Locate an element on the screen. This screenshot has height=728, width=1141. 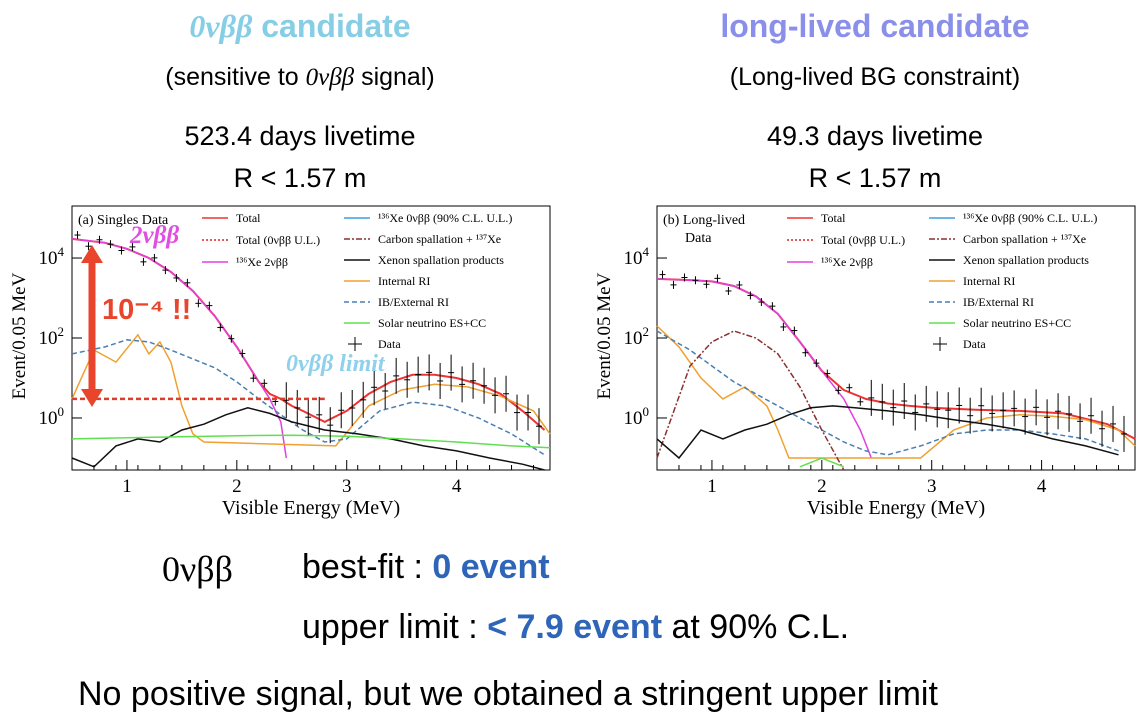
right-radius: R < 1.57 m is located at coordinates (875, 178).